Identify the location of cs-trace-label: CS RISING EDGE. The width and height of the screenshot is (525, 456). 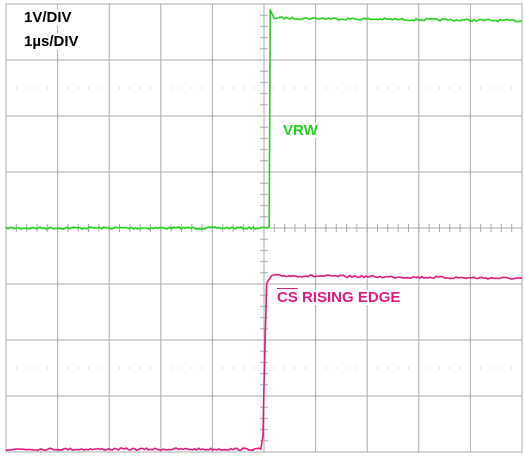
(339, 297).